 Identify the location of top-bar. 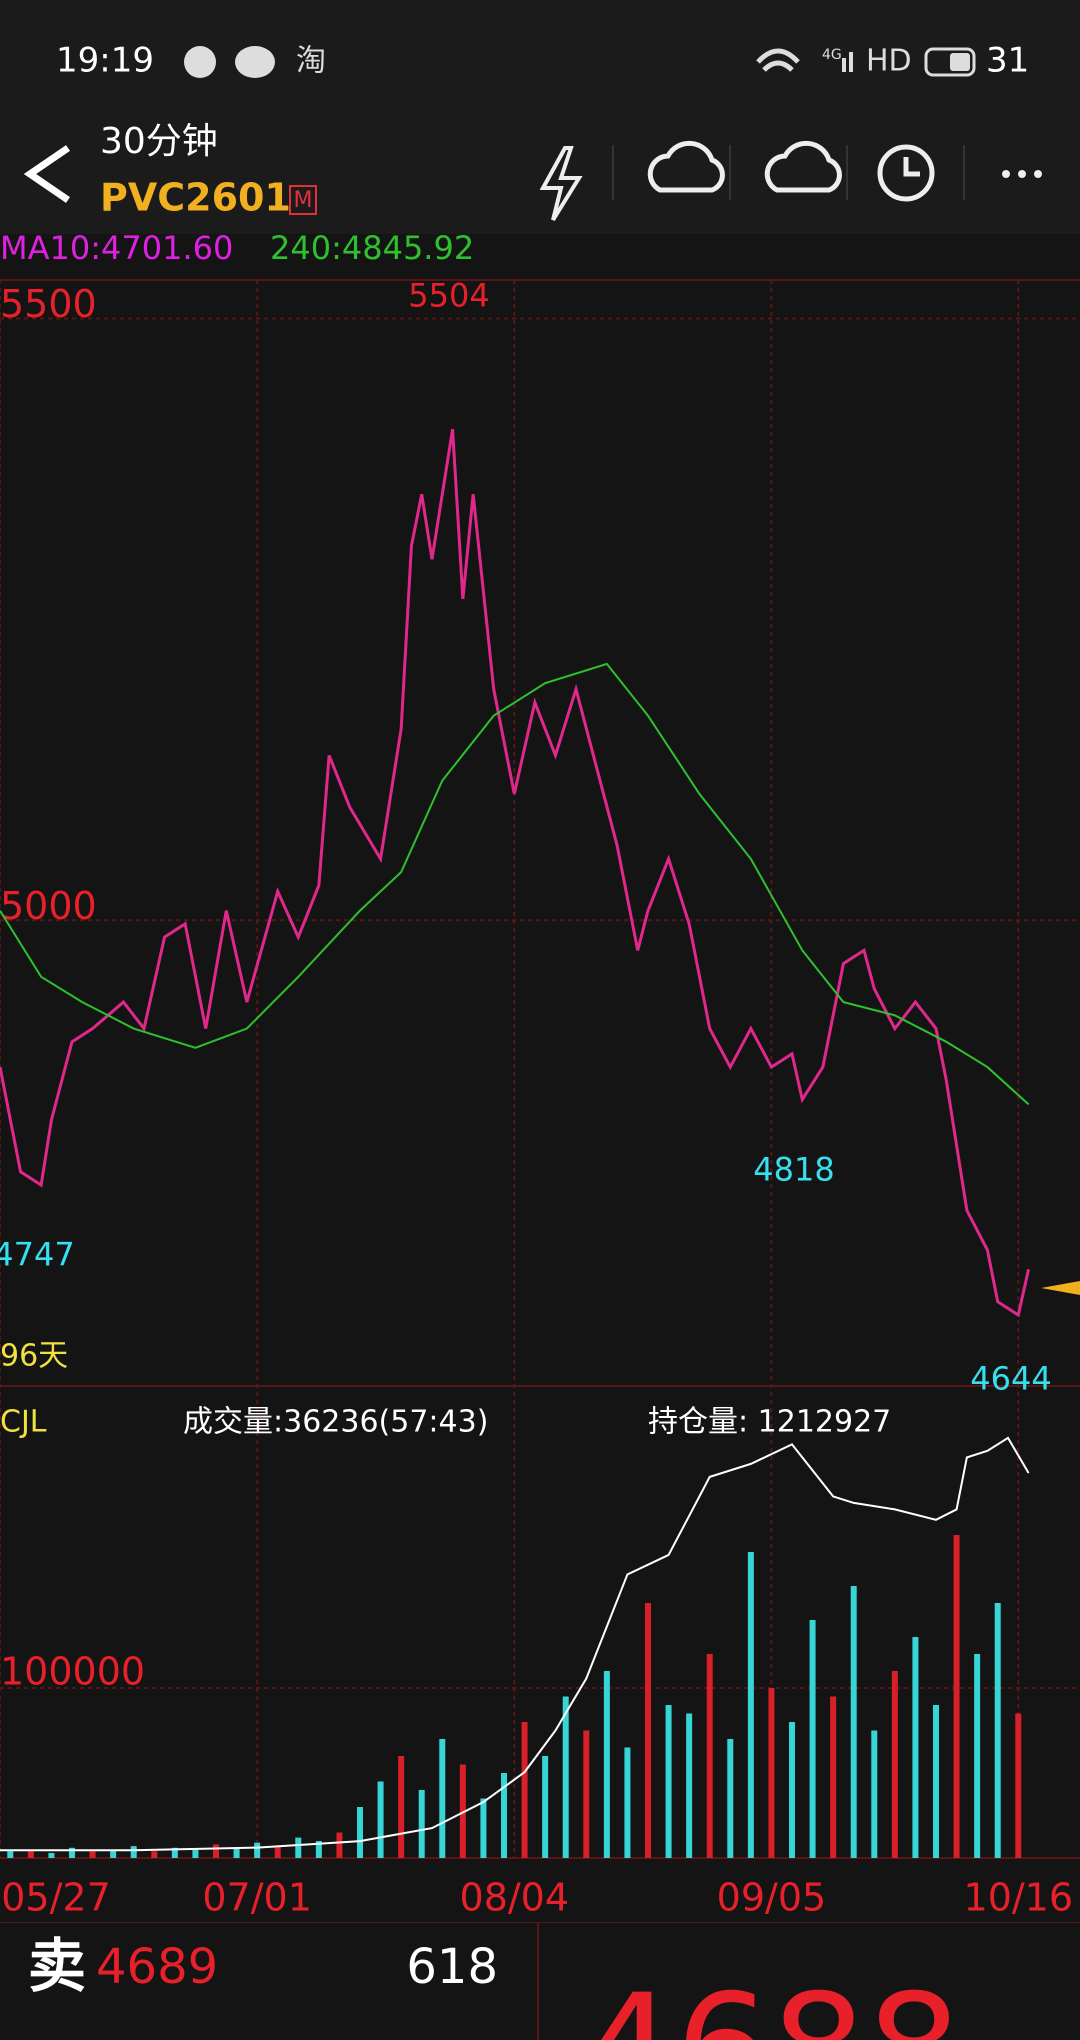
(540, 117).